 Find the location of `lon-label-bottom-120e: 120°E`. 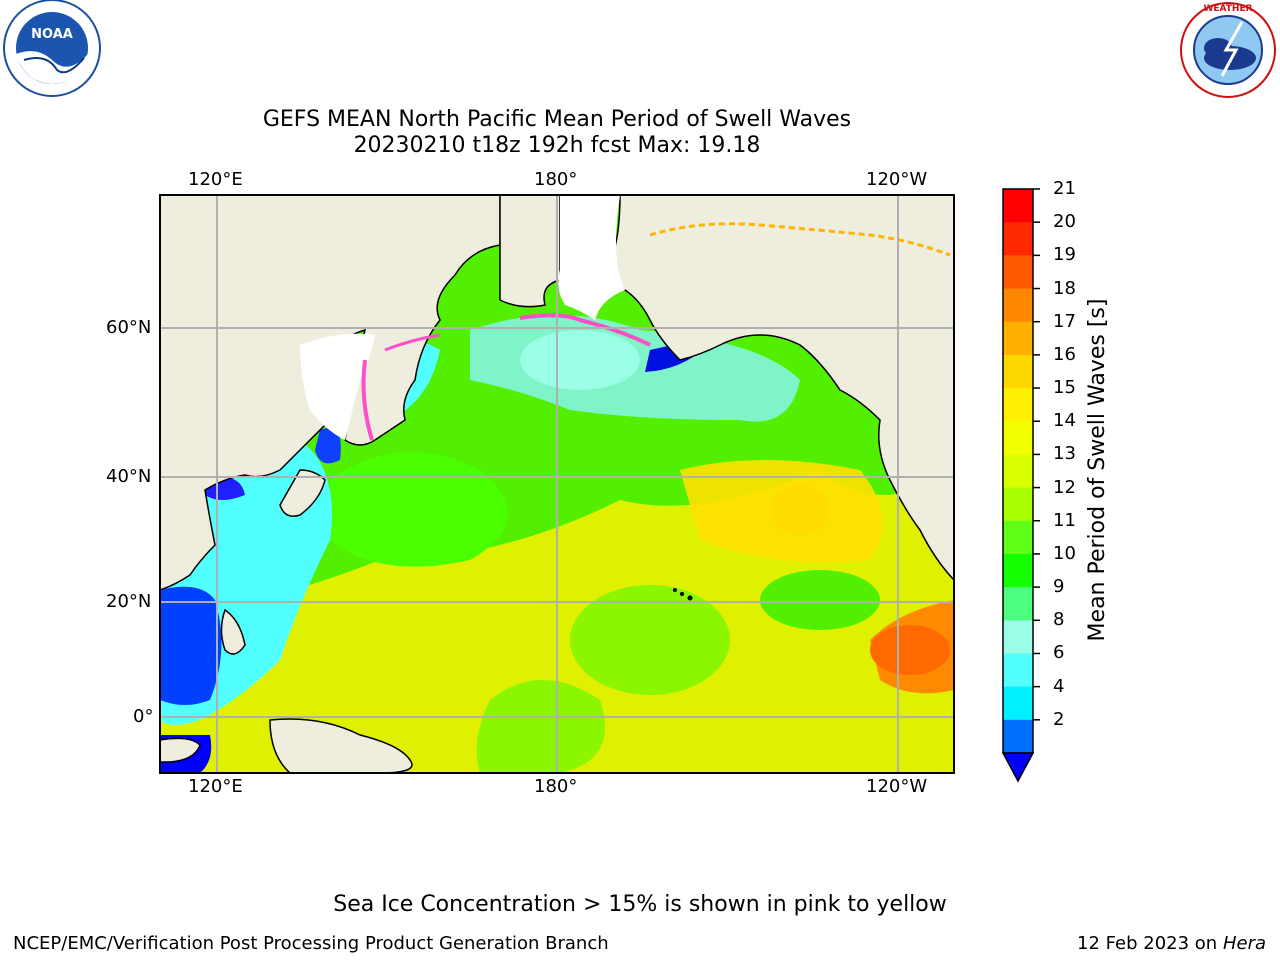

lon-label-bottom-120e: 120°E is located at coordinates (215, 786).